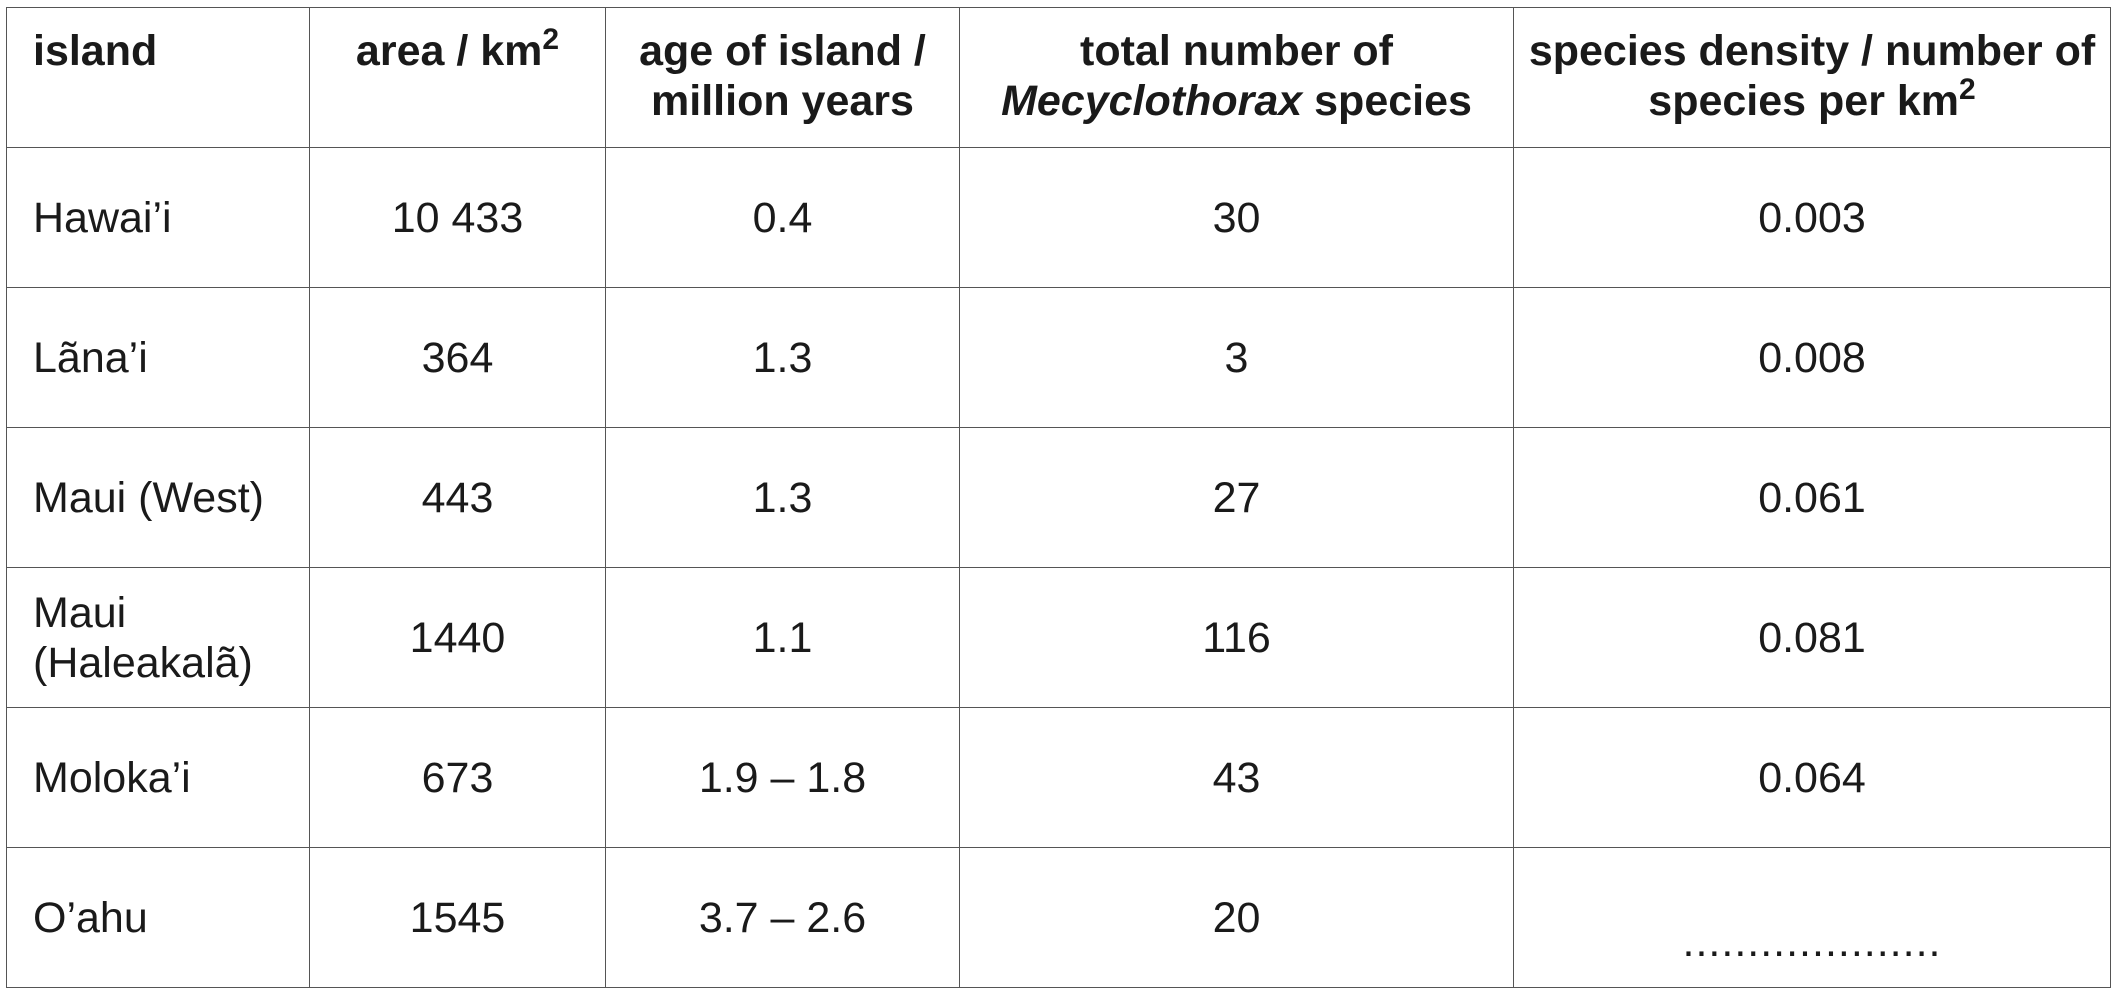  I want to click on table-row: Maui (West) 443 1.3 27 0.061, so click(1058, 497).